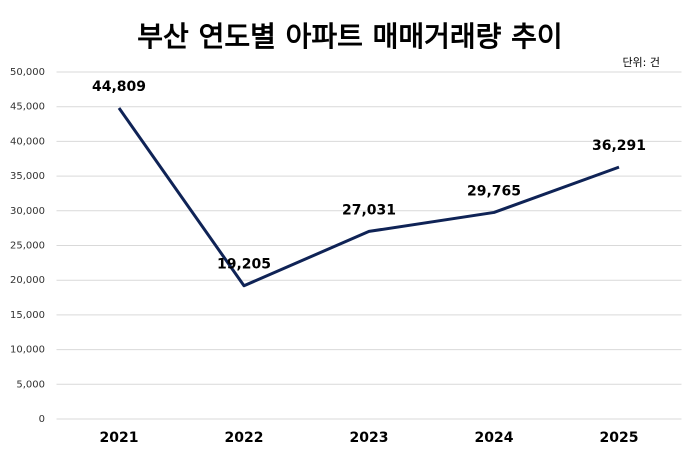 The image size is (692, 452). What do you see at coordinates (119, 438) in the screenshot?
I see `x-tick-label: 2021` at bounding box center [119, 438].